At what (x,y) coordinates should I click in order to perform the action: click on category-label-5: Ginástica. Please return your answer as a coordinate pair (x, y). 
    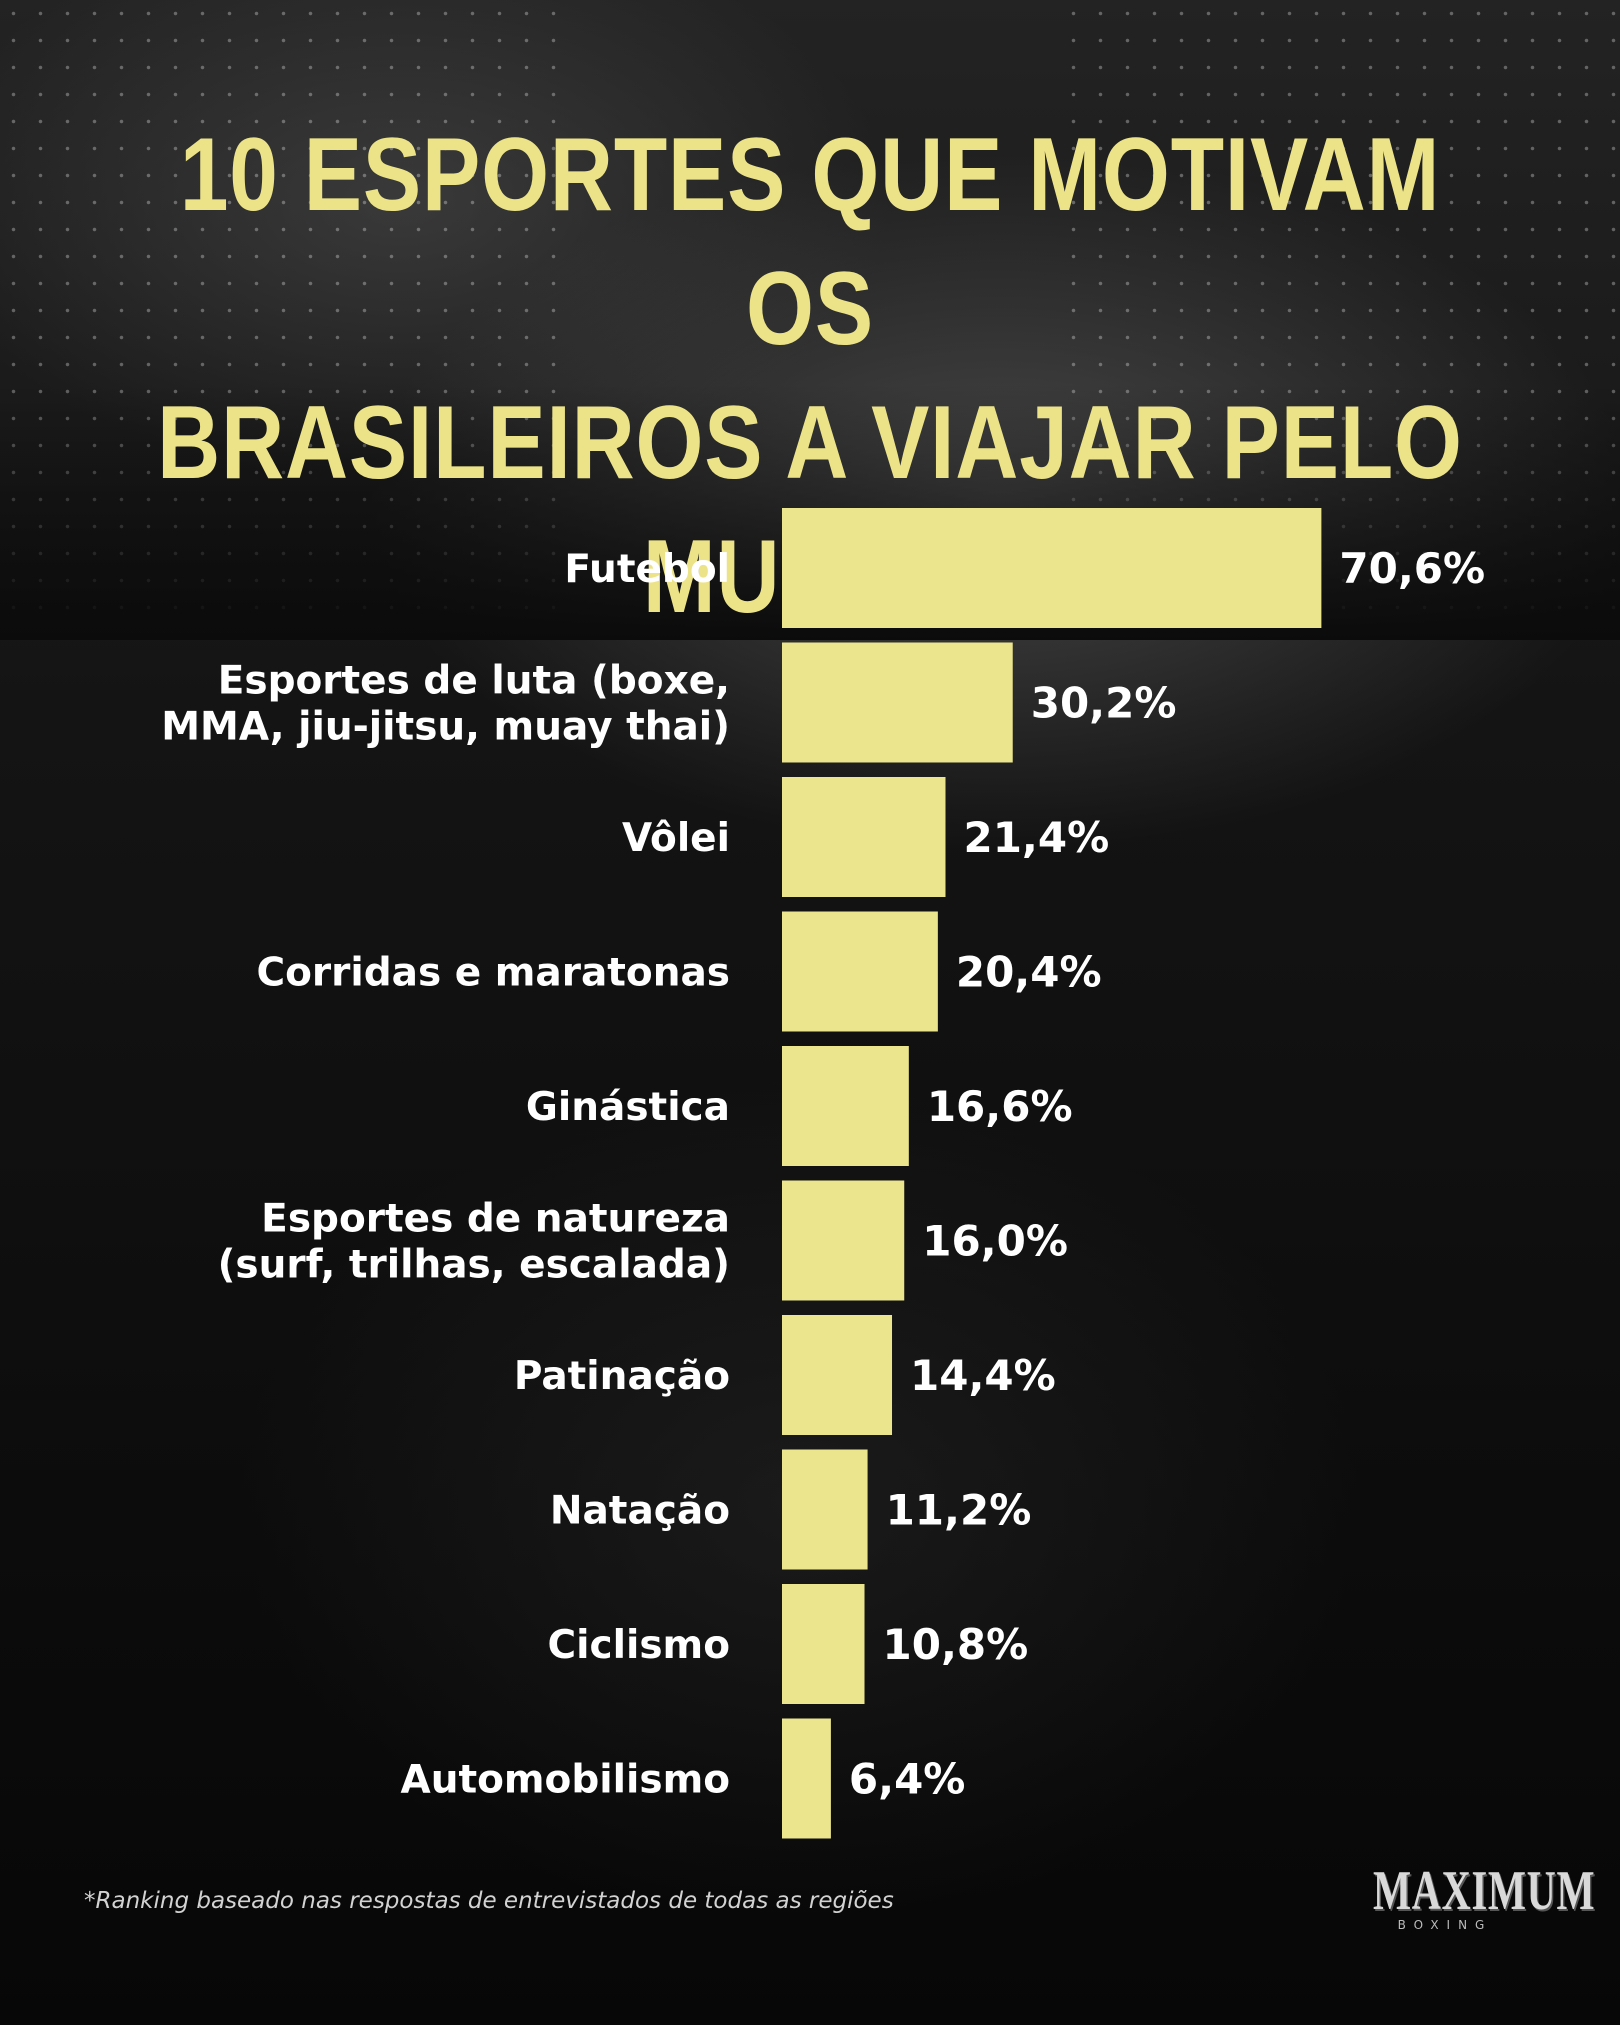
    Looking at the image, I should click on (628, 1107).